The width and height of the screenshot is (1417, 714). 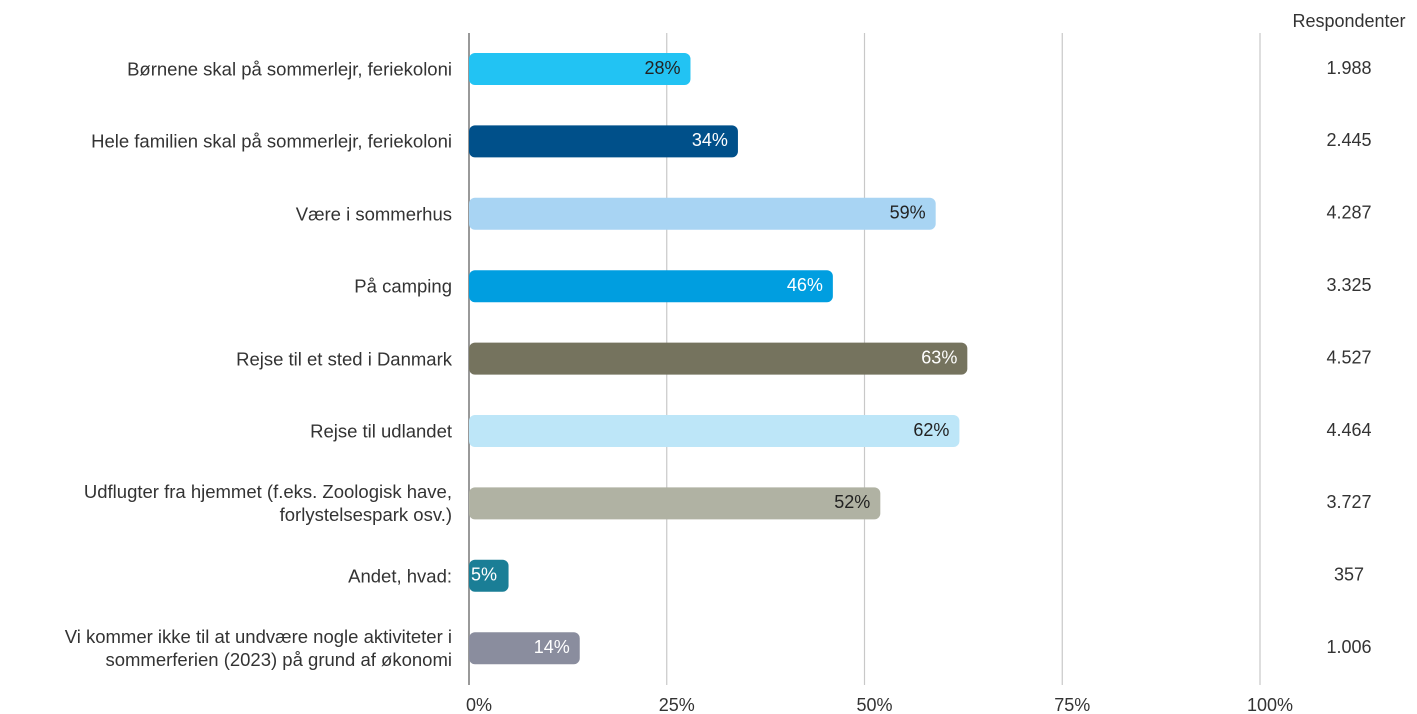 What do you see at coordinates (1348, 21) in the screenshot?
I see `respondents-title: Respondenter` at bounding box center [1348, 21].